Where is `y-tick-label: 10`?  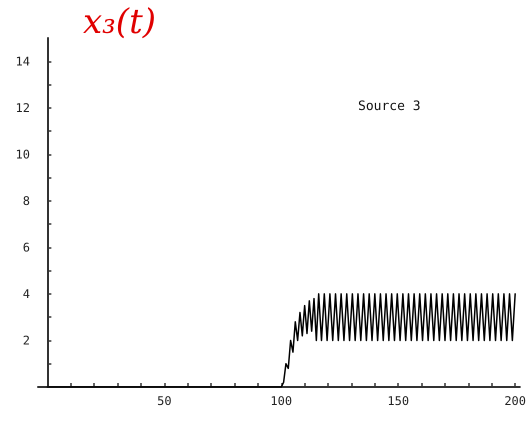
y-tick-label: 10 is located at coordinates (23, 154).